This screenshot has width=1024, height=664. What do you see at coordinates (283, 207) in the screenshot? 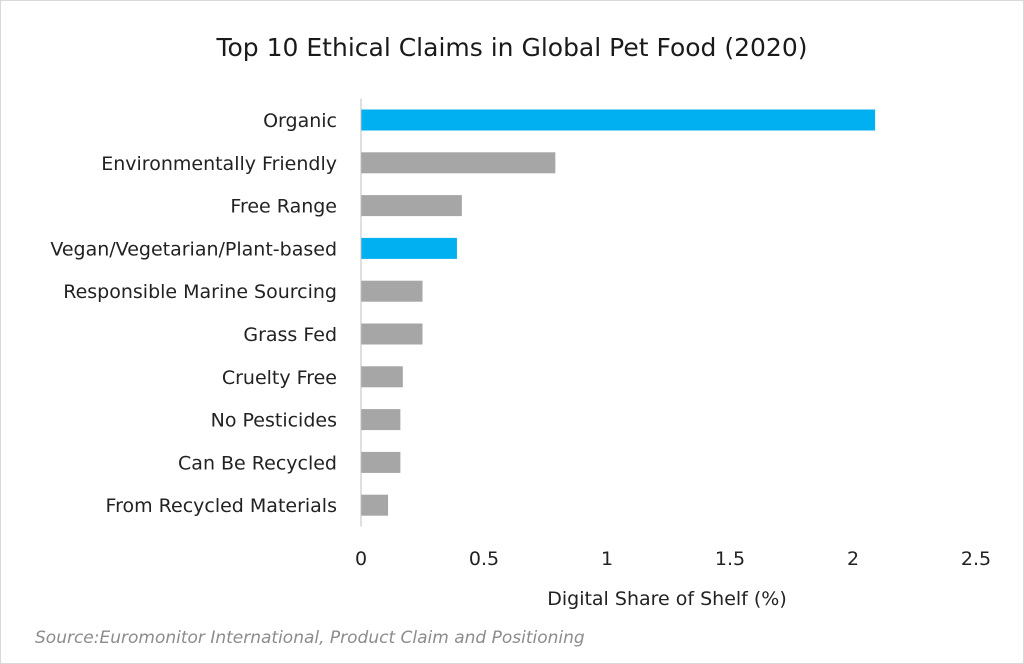
I see `category-label-2: Free Range` at bounding box center [283, 207].